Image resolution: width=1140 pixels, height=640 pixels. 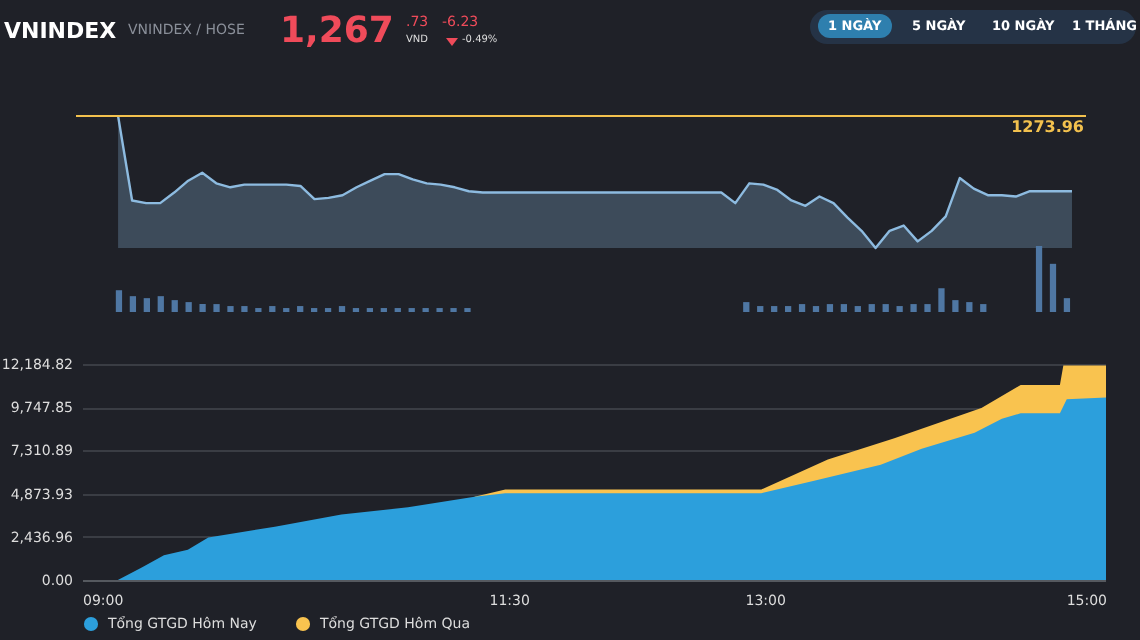 I want to click on text: VNINDEX, so click(x=60, y=31).